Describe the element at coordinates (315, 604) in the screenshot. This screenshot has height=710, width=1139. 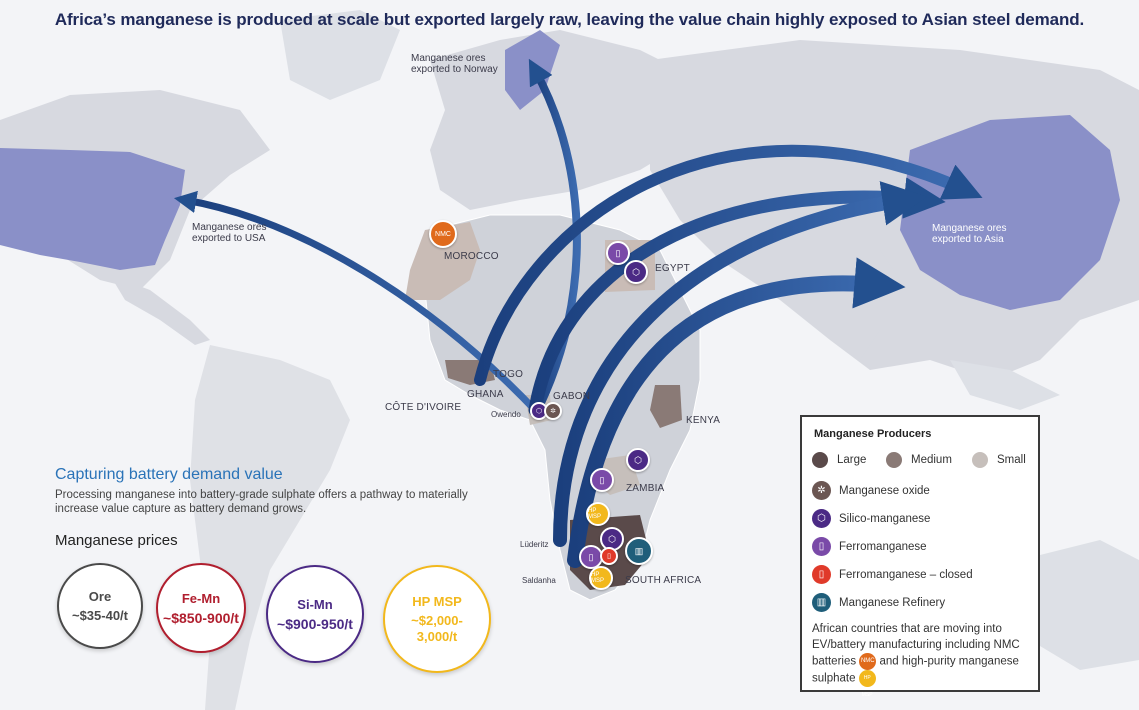
I see `price-name-simn: Si-Mn` at that location.